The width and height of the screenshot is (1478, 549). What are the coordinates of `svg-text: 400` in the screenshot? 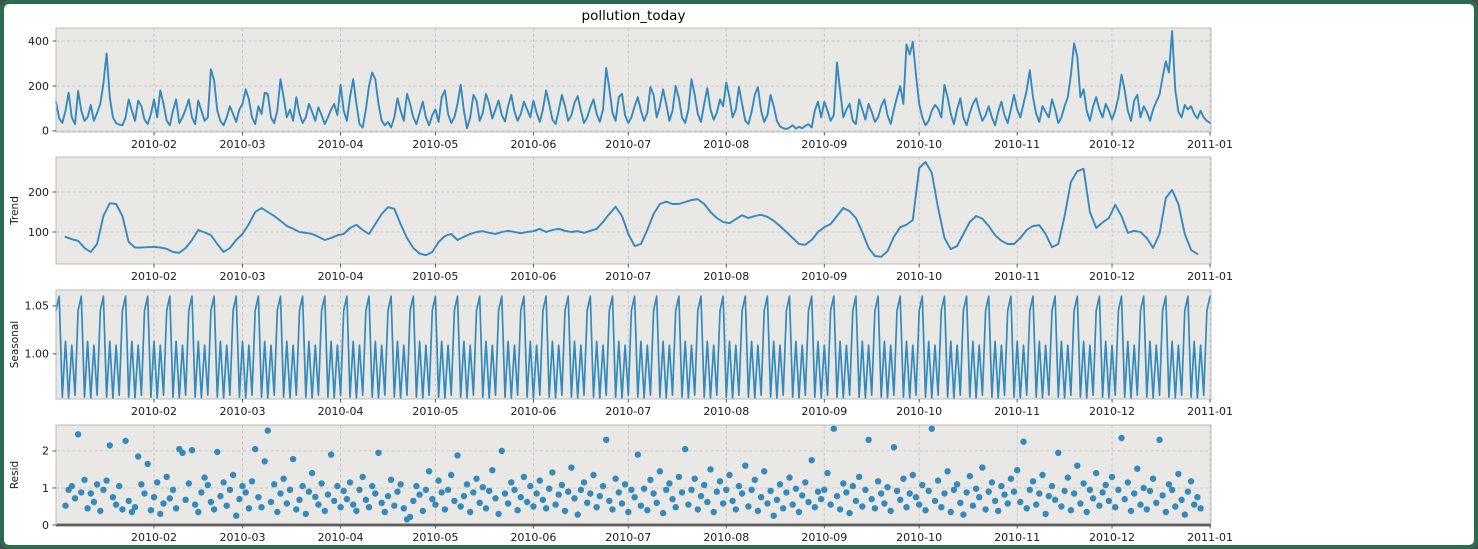 It's located at (38, 41).